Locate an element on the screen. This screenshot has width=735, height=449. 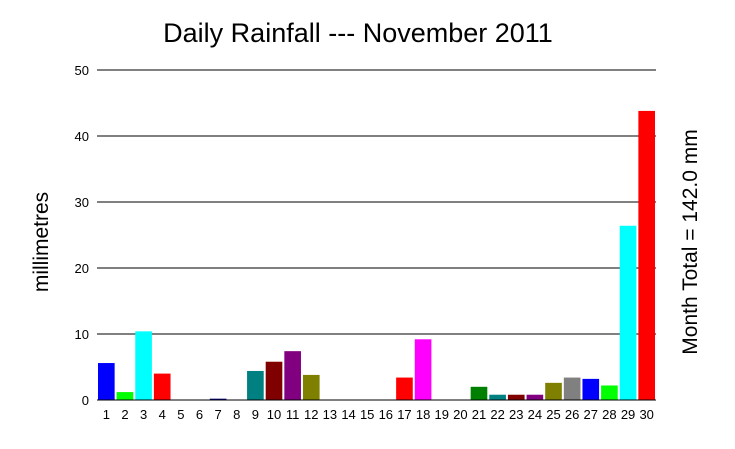
x-tick-label: 20 is located at coordinates (460, 414).